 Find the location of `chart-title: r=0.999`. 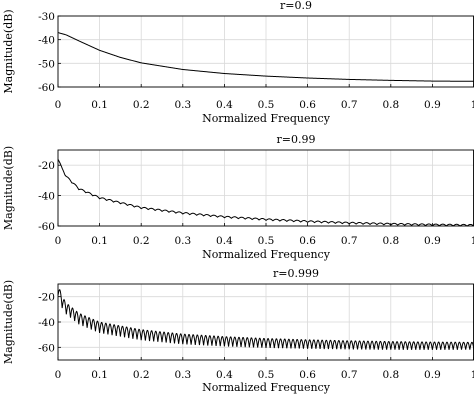

chart-title: r=0.999 is located at coordinates (296, 273).